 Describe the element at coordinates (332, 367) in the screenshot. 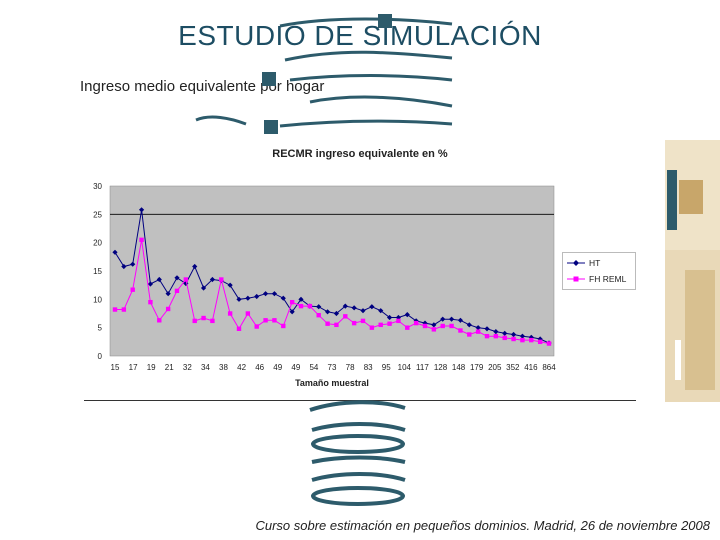

I see `x-tick-label: 73` at that location.